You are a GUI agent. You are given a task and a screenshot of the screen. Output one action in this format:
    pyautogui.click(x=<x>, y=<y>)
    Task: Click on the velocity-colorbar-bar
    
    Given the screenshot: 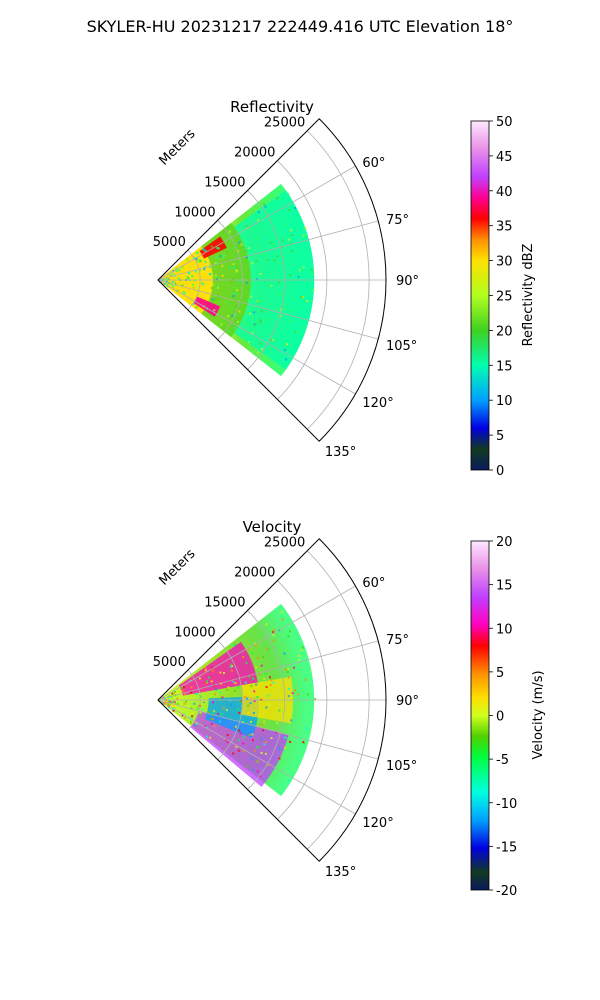 What is the action you would take?
    pyautogui.click(x=480, y=715)
    